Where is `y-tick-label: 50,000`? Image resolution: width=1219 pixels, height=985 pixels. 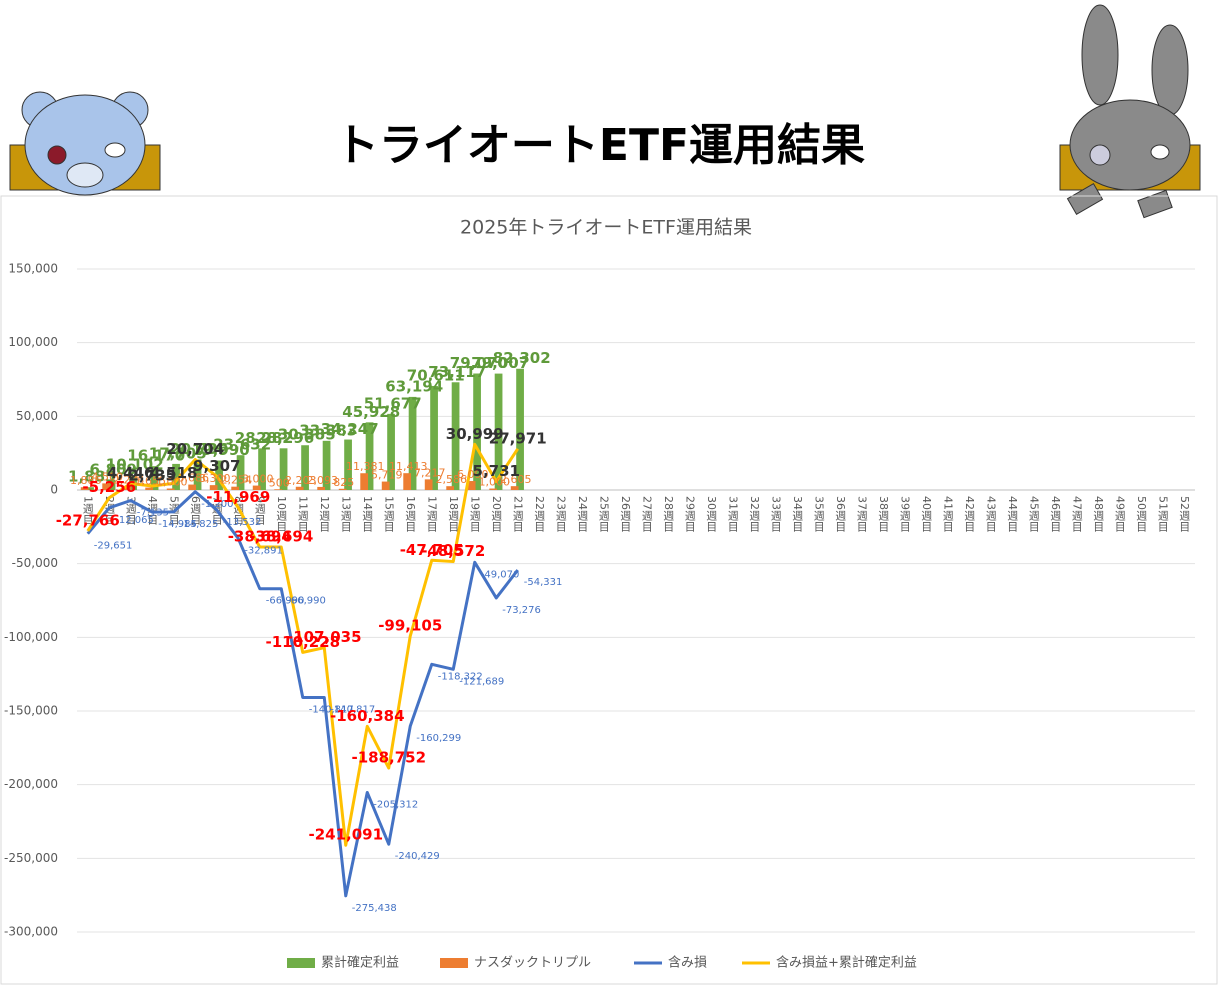 y-tick-label: 50,000 is located at coordinates (37, 416).